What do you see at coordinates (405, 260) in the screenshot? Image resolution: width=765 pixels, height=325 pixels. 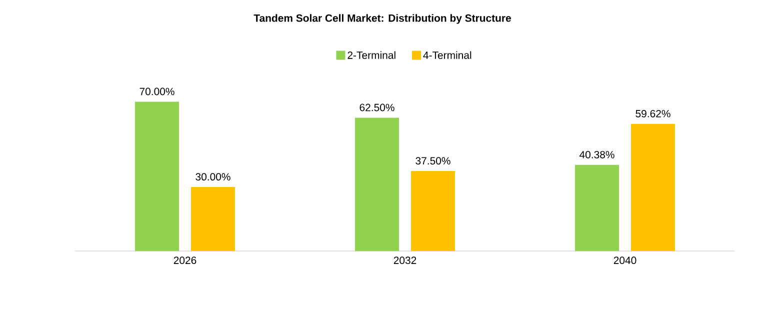 I see `x-tick-label: 2032` at bounding box center [405, 260].